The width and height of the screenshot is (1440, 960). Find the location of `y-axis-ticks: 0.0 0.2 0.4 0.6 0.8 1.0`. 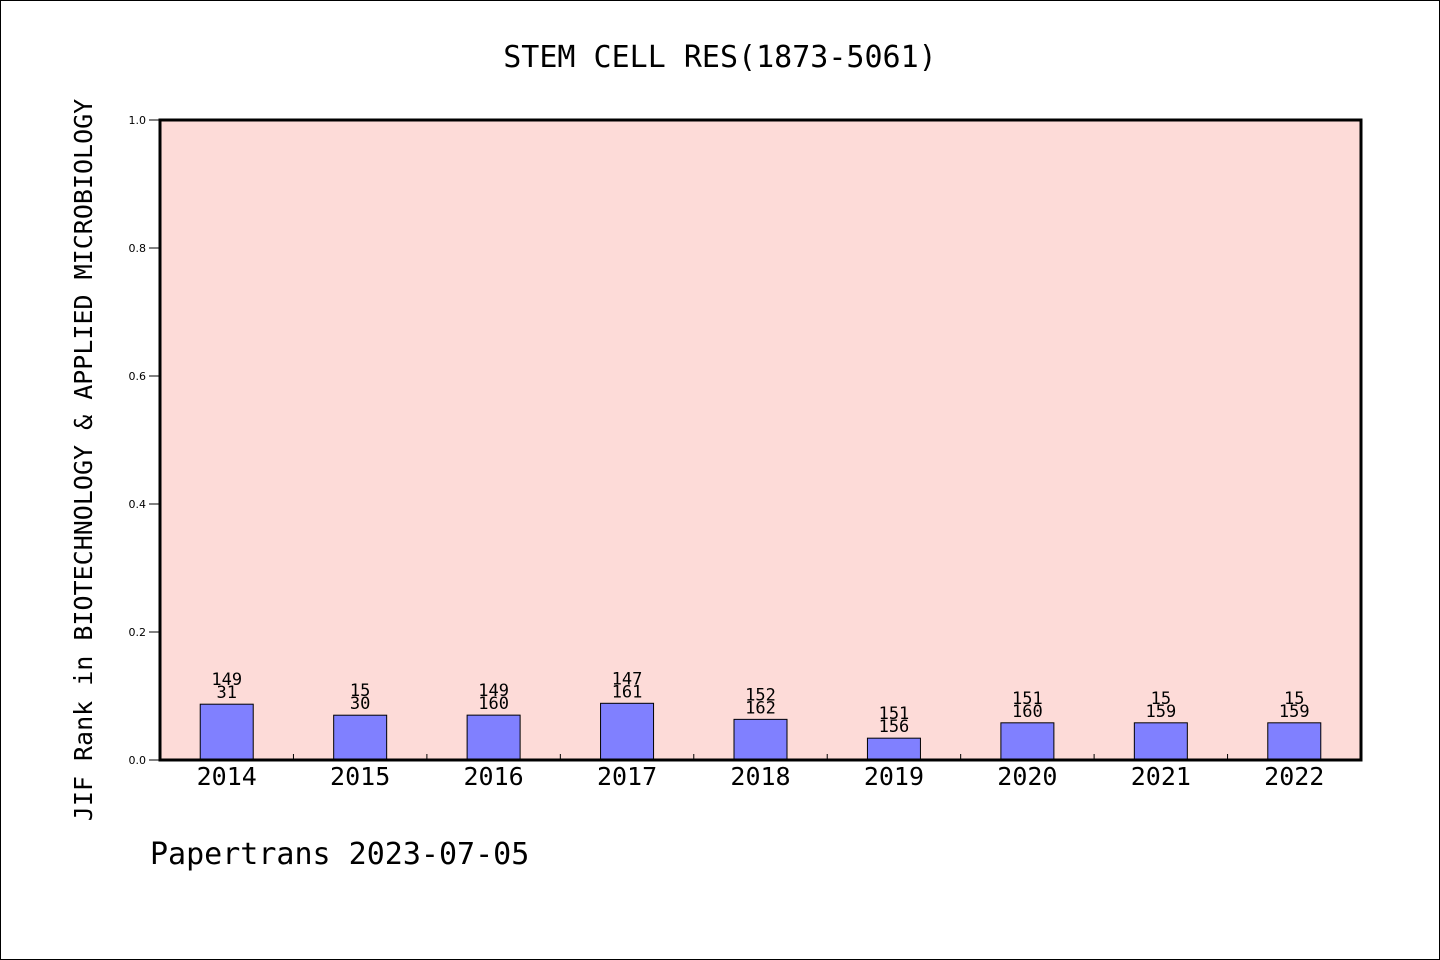

y-axis-ticks: 0.0 0.2 0.4 0.6 0.8 1.0 is located at coordinates (144, 440).